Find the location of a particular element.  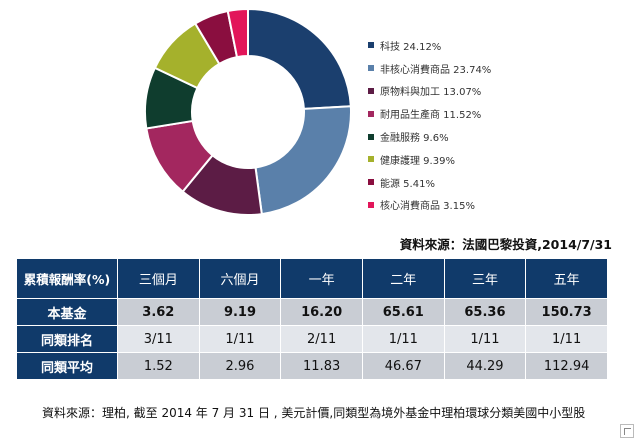

legend-label: 能源 5.41% is located at coordinates (407, 184).